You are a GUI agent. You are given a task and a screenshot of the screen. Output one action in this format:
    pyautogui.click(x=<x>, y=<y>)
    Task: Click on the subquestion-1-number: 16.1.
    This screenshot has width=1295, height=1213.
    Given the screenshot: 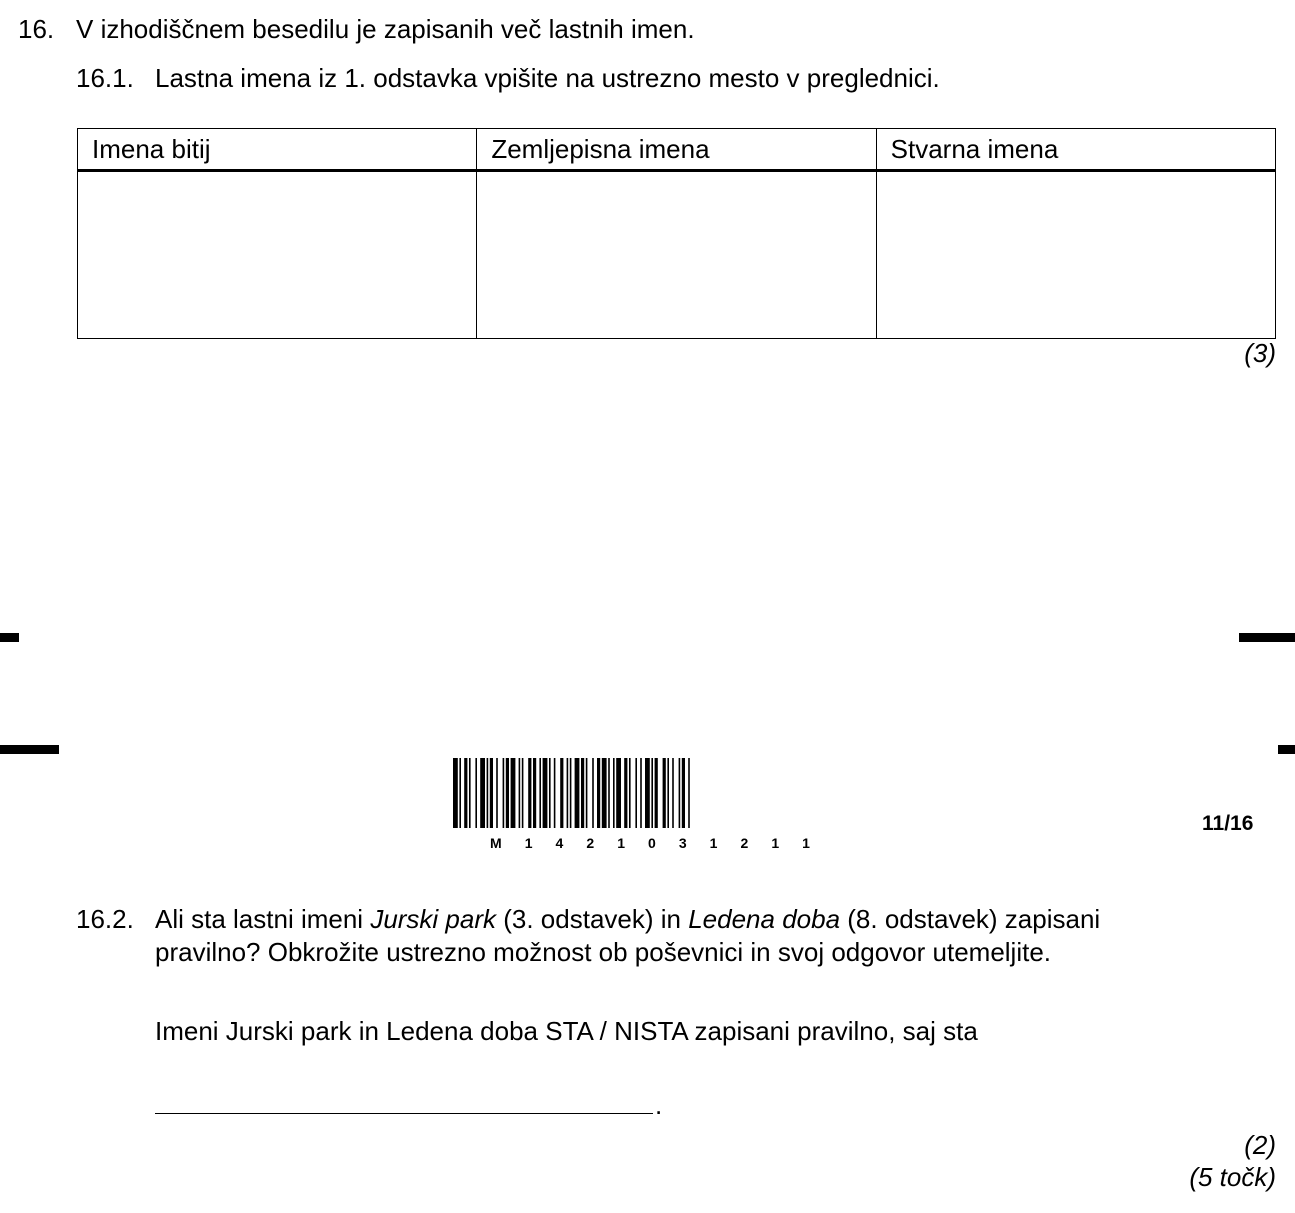 What is the action you would take?
    pyautogui.click(x=105, y=78)
    